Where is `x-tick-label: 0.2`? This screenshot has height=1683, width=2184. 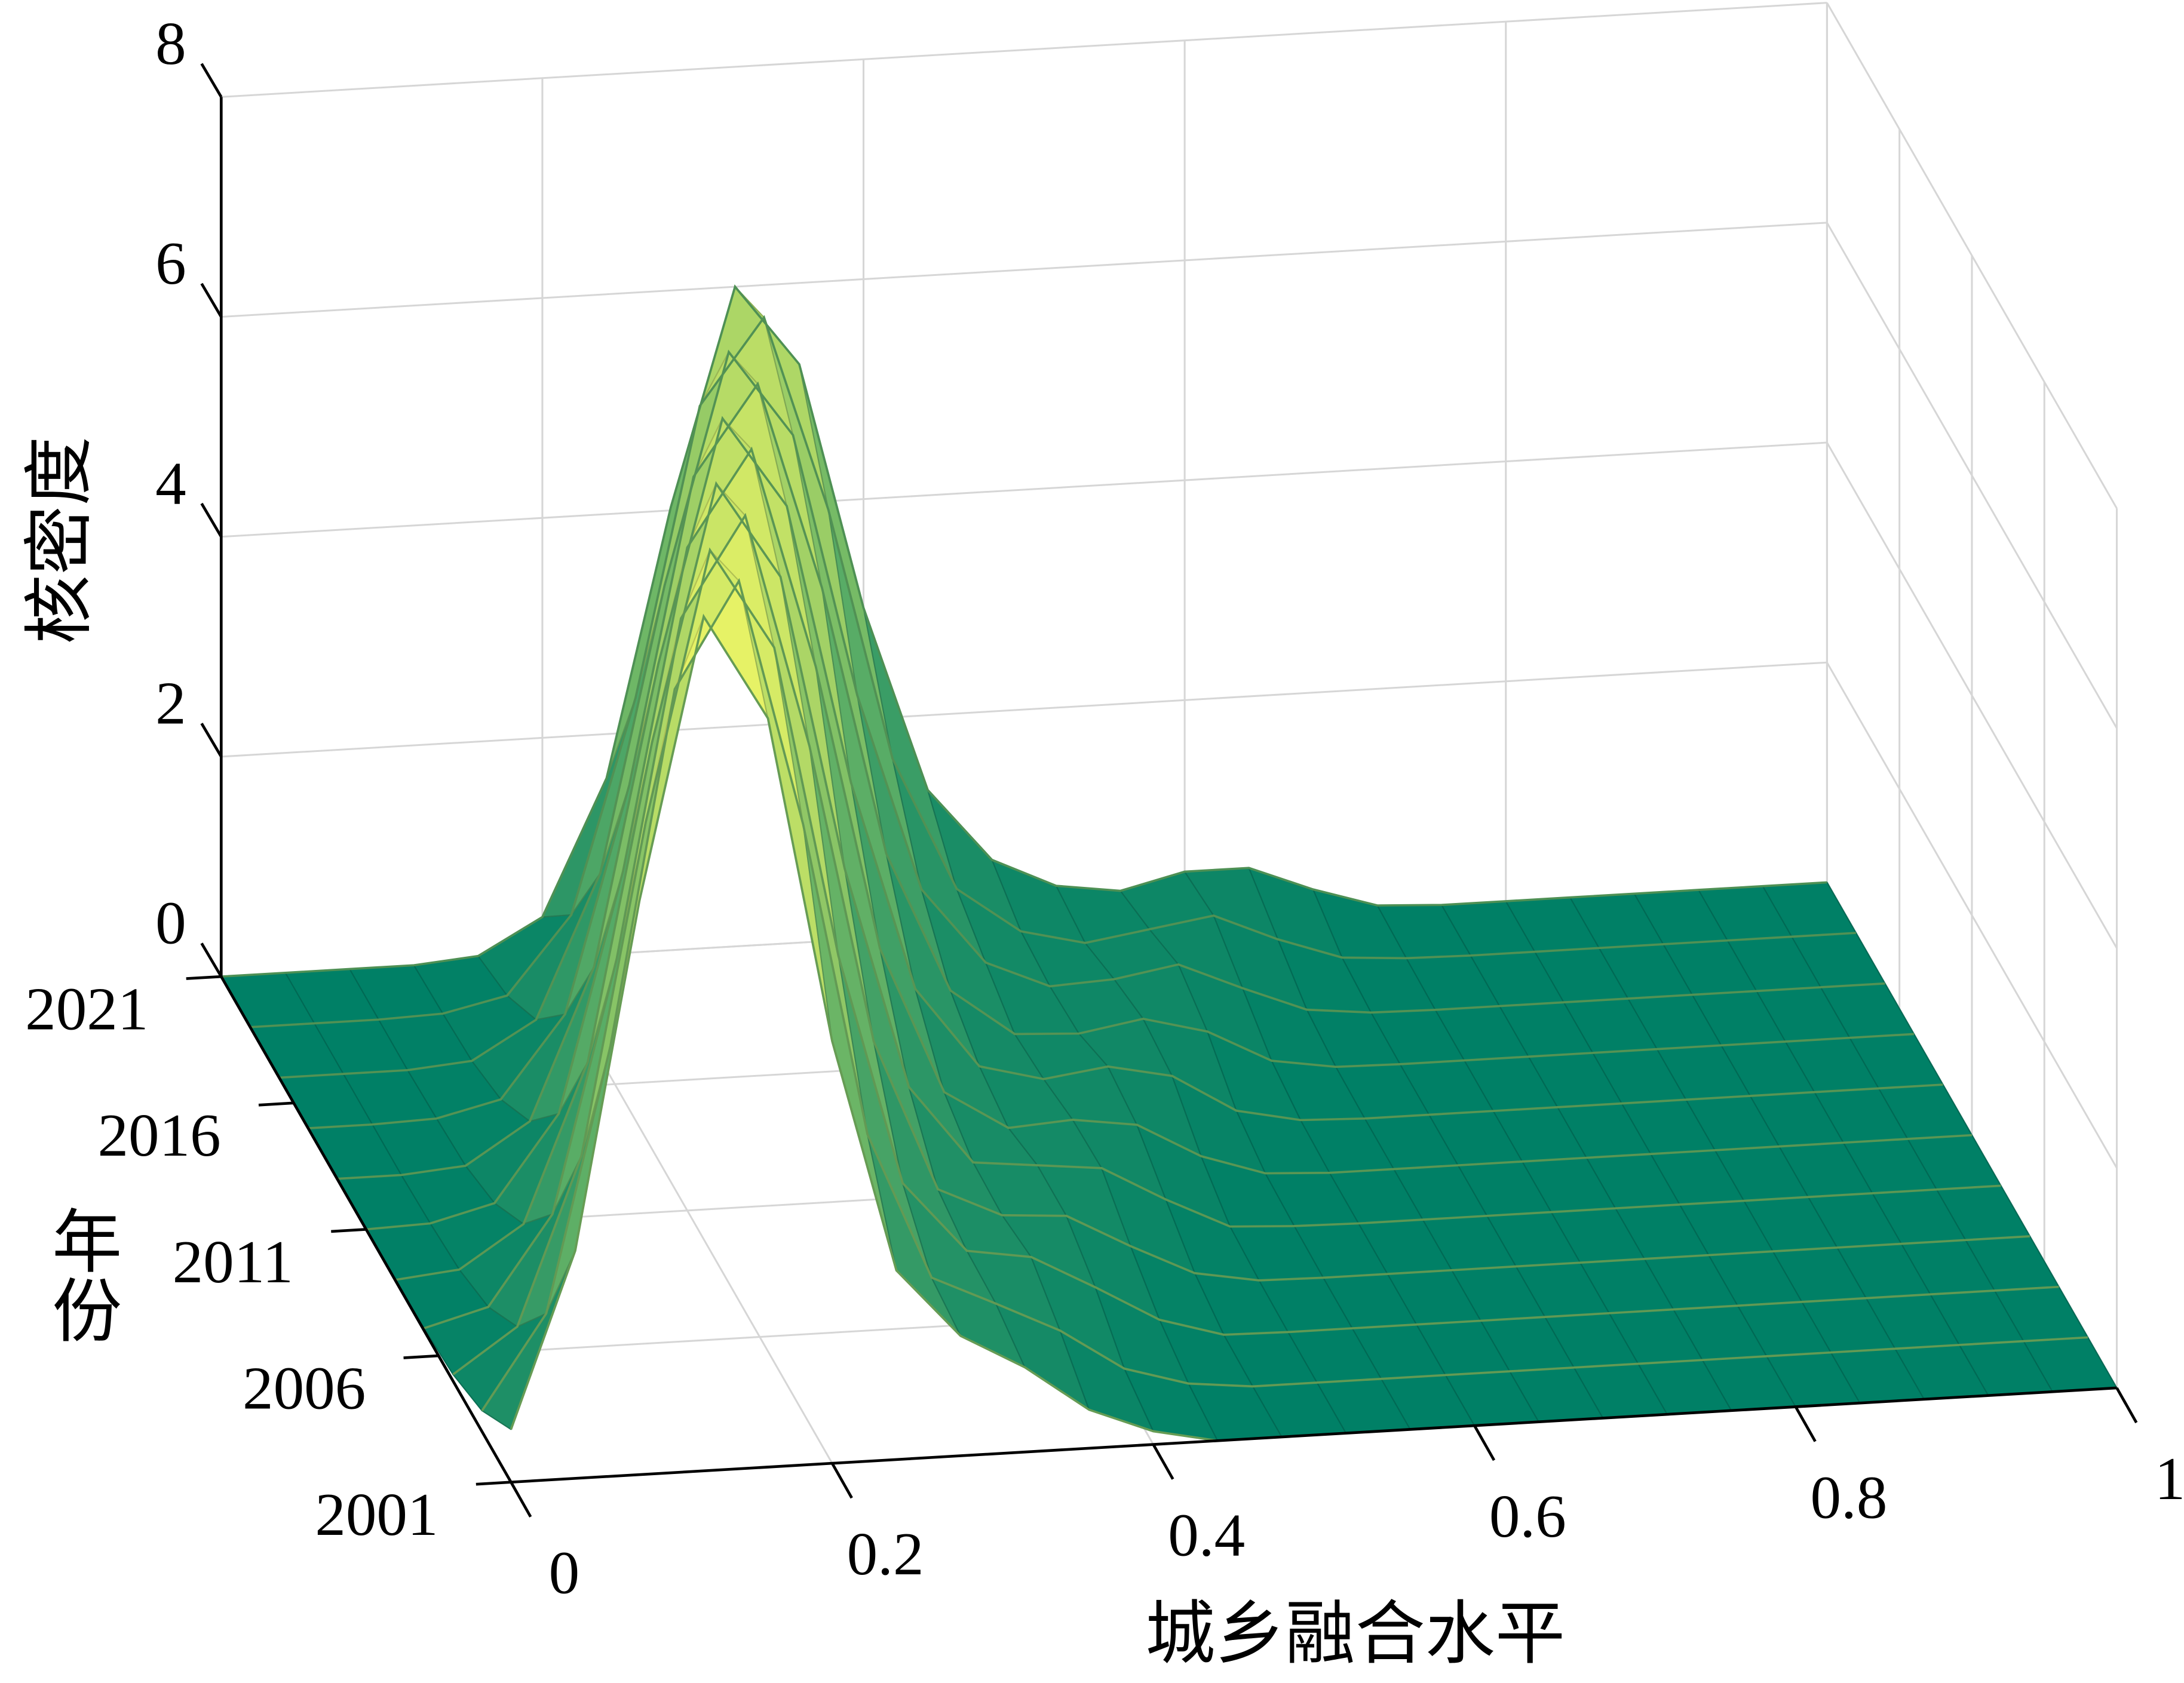
x-tick-label: 0.2 is located at coordinates (885, 1554).